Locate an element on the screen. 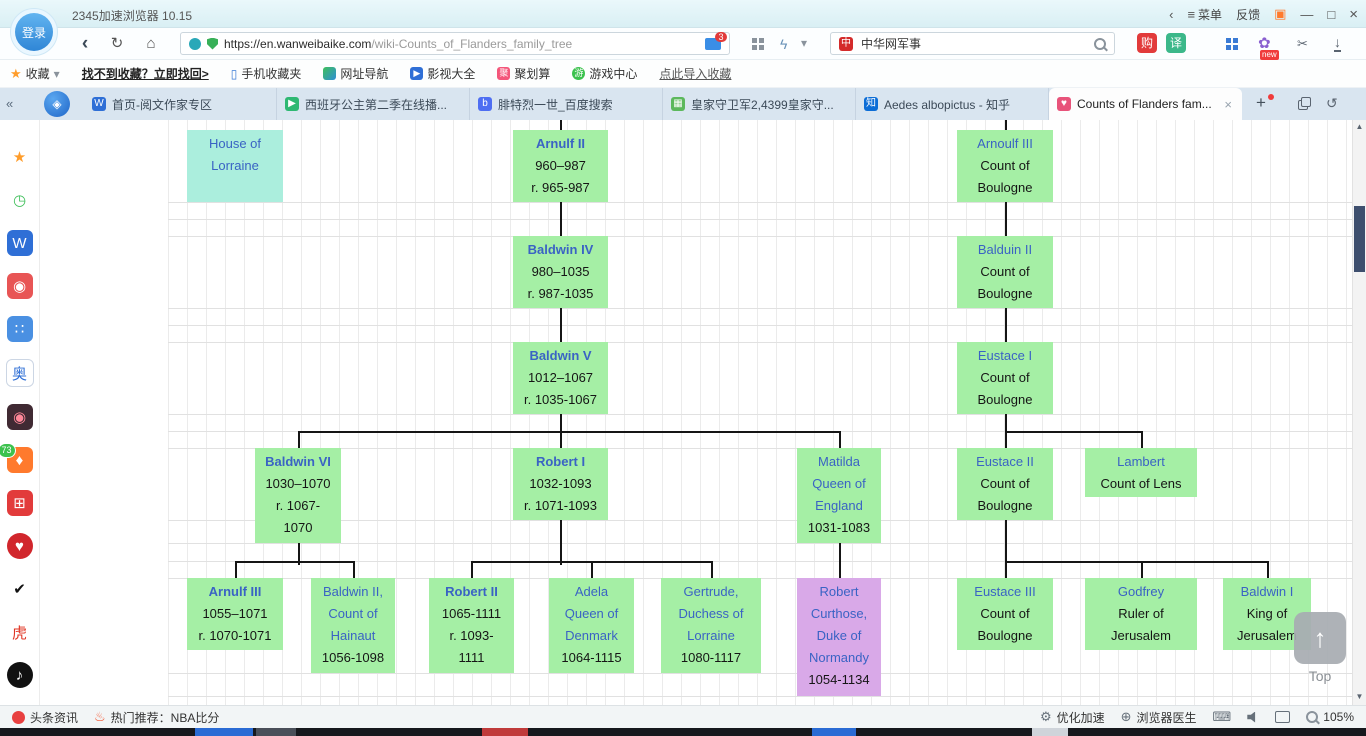  back-button: ‹ is located at coordinates (85, 43).